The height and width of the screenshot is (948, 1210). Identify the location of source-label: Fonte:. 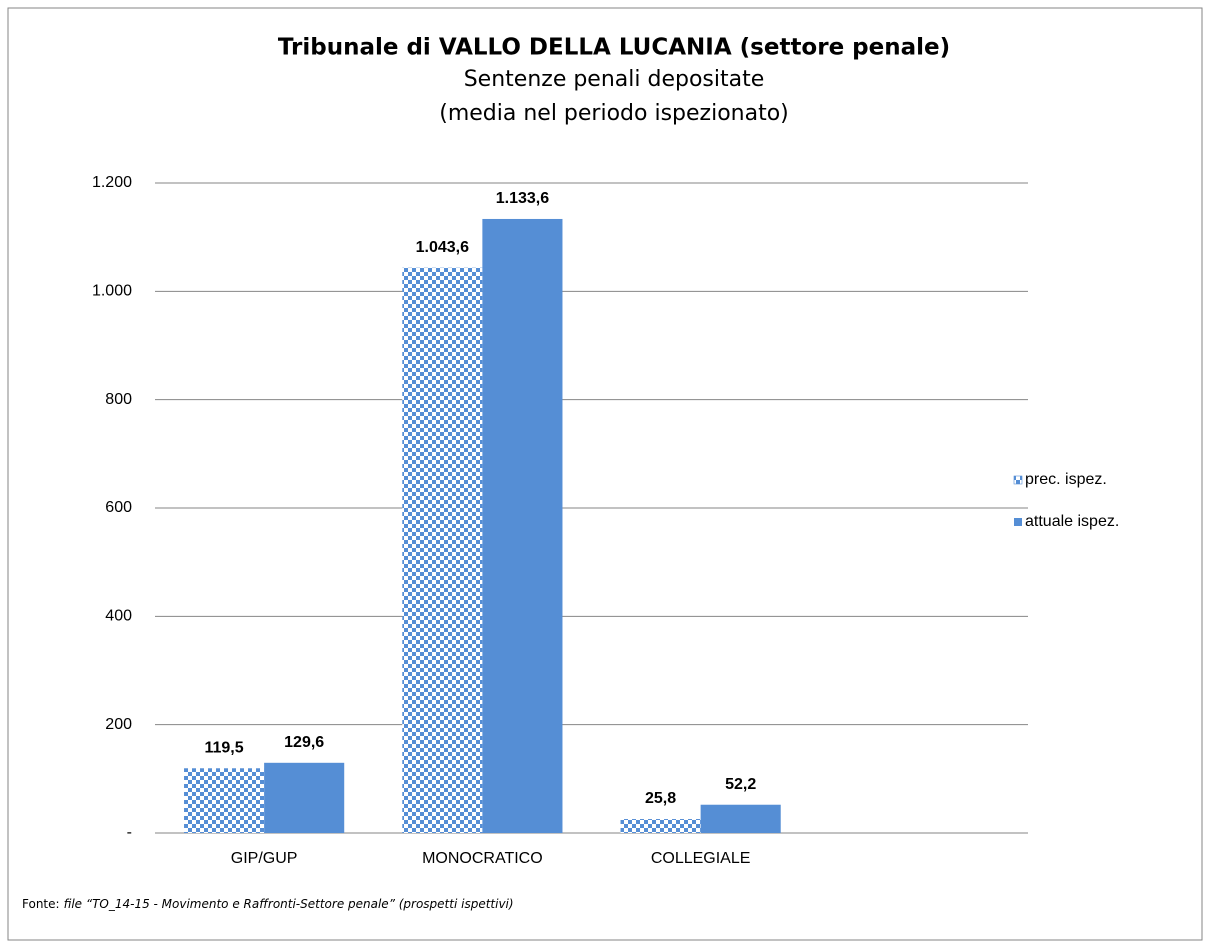
(41, 904).